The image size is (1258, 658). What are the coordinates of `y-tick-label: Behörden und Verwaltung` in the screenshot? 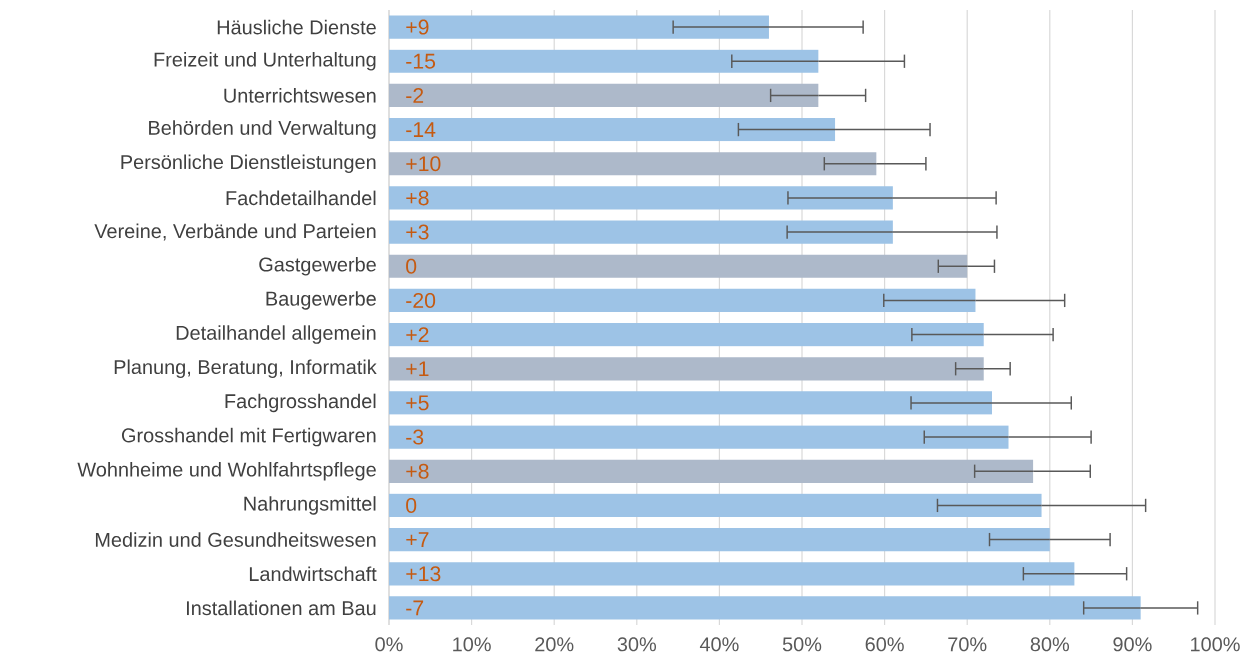 It's located at (262, 129).